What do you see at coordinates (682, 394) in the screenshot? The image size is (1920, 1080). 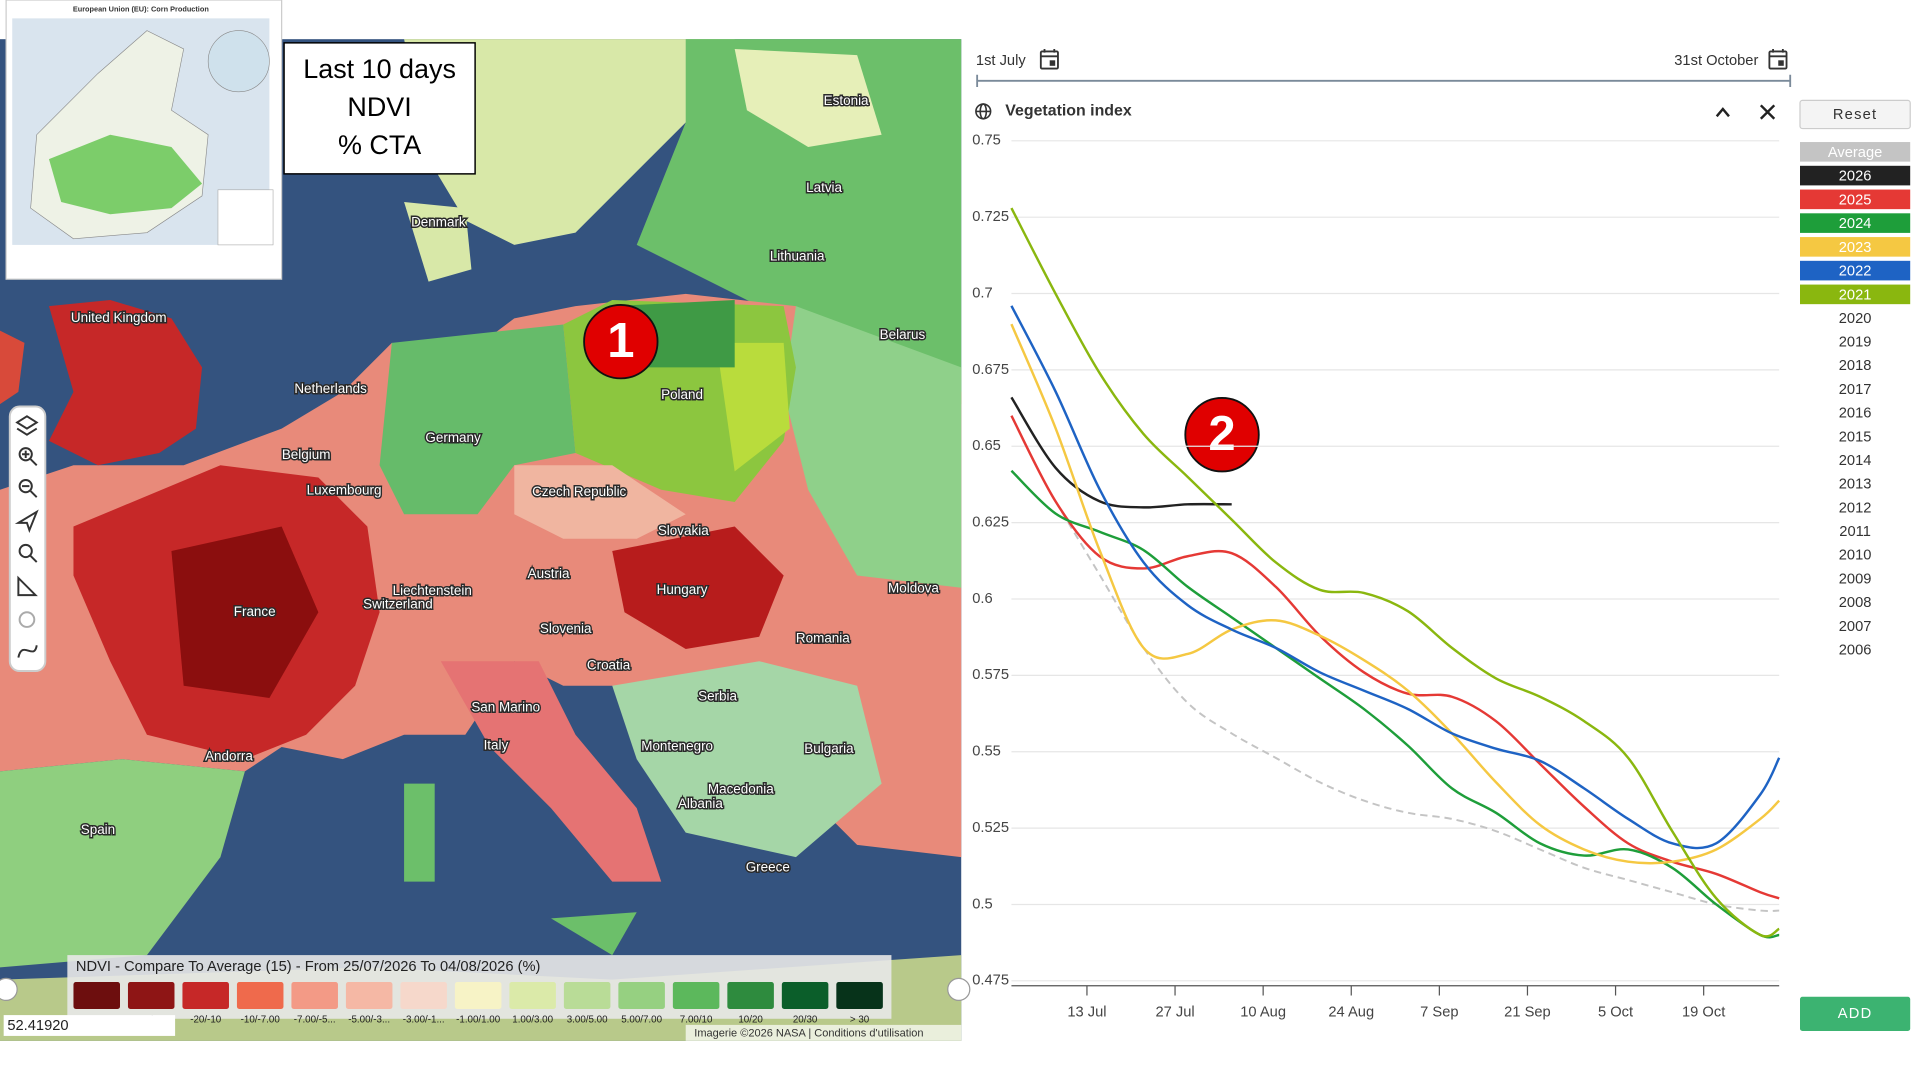 I see `country-label: Poland` at bounding box center [682, 394].